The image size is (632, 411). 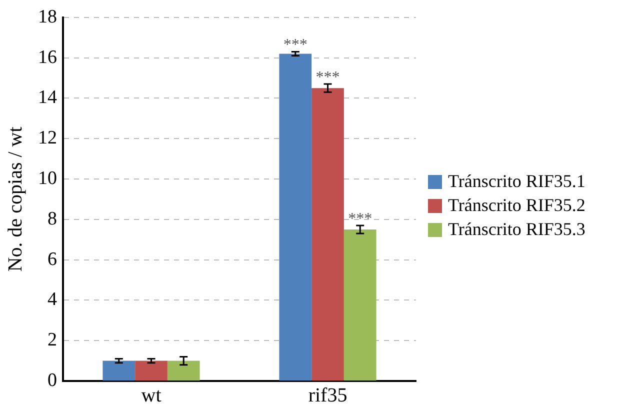 I want to click on y-tick-label: 12, so click(x=47, y=138).